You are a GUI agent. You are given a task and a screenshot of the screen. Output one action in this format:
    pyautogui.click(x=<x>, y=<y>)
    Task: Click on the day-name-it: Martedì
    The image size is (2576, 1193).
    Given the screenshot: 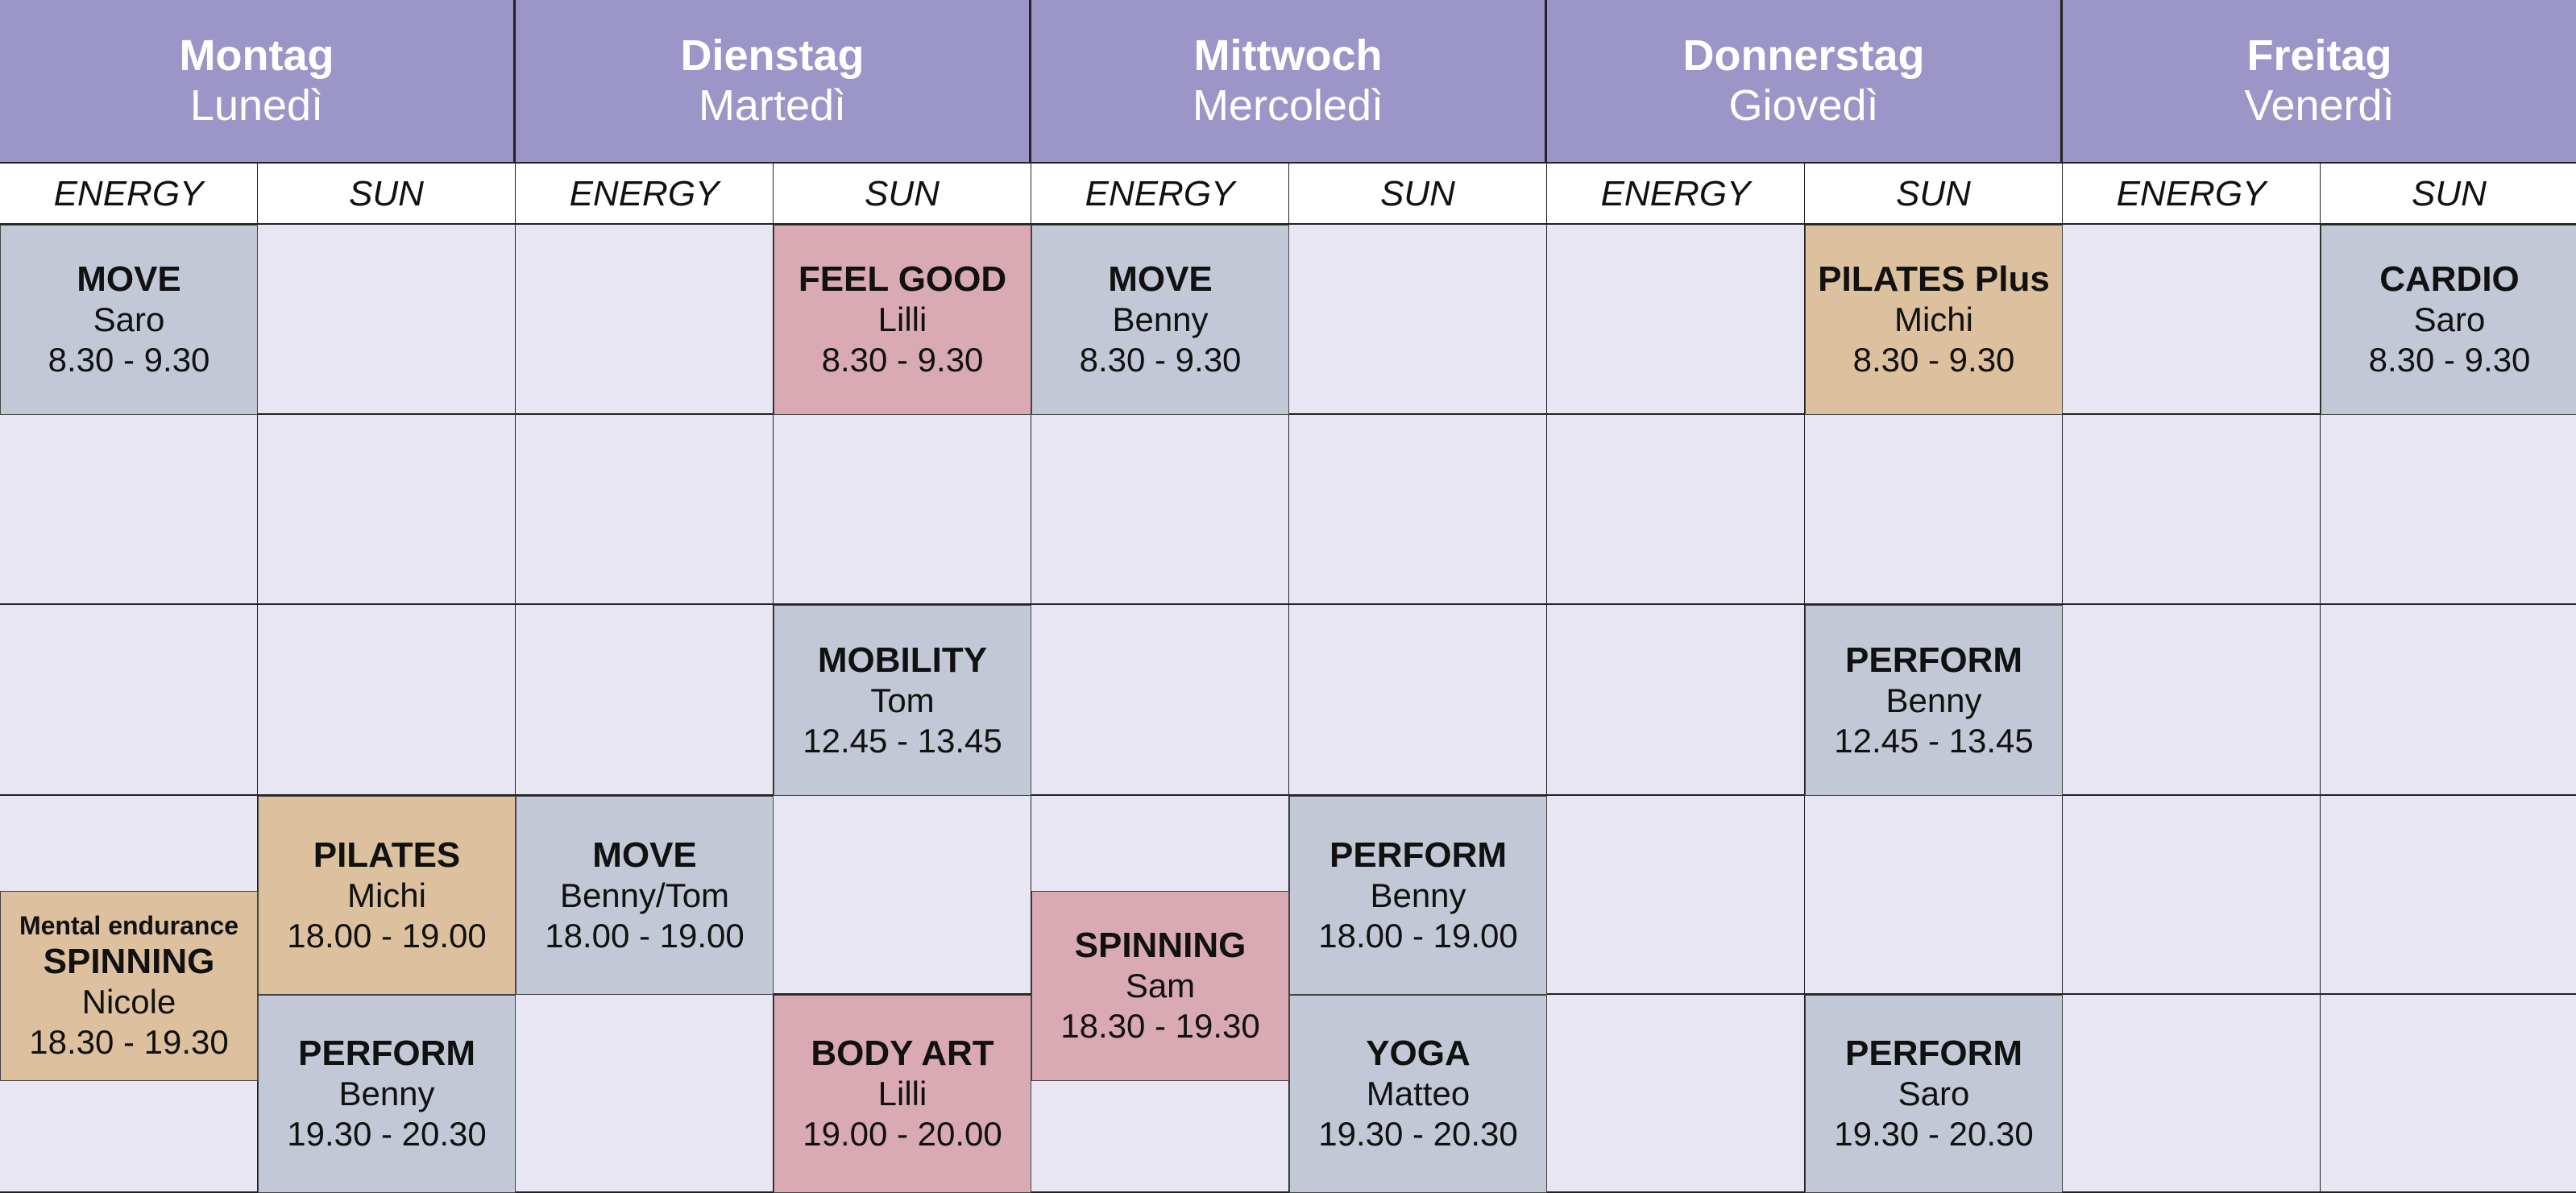 What is the action you would take?
    pyautogui.click(x=772, y=105)
    